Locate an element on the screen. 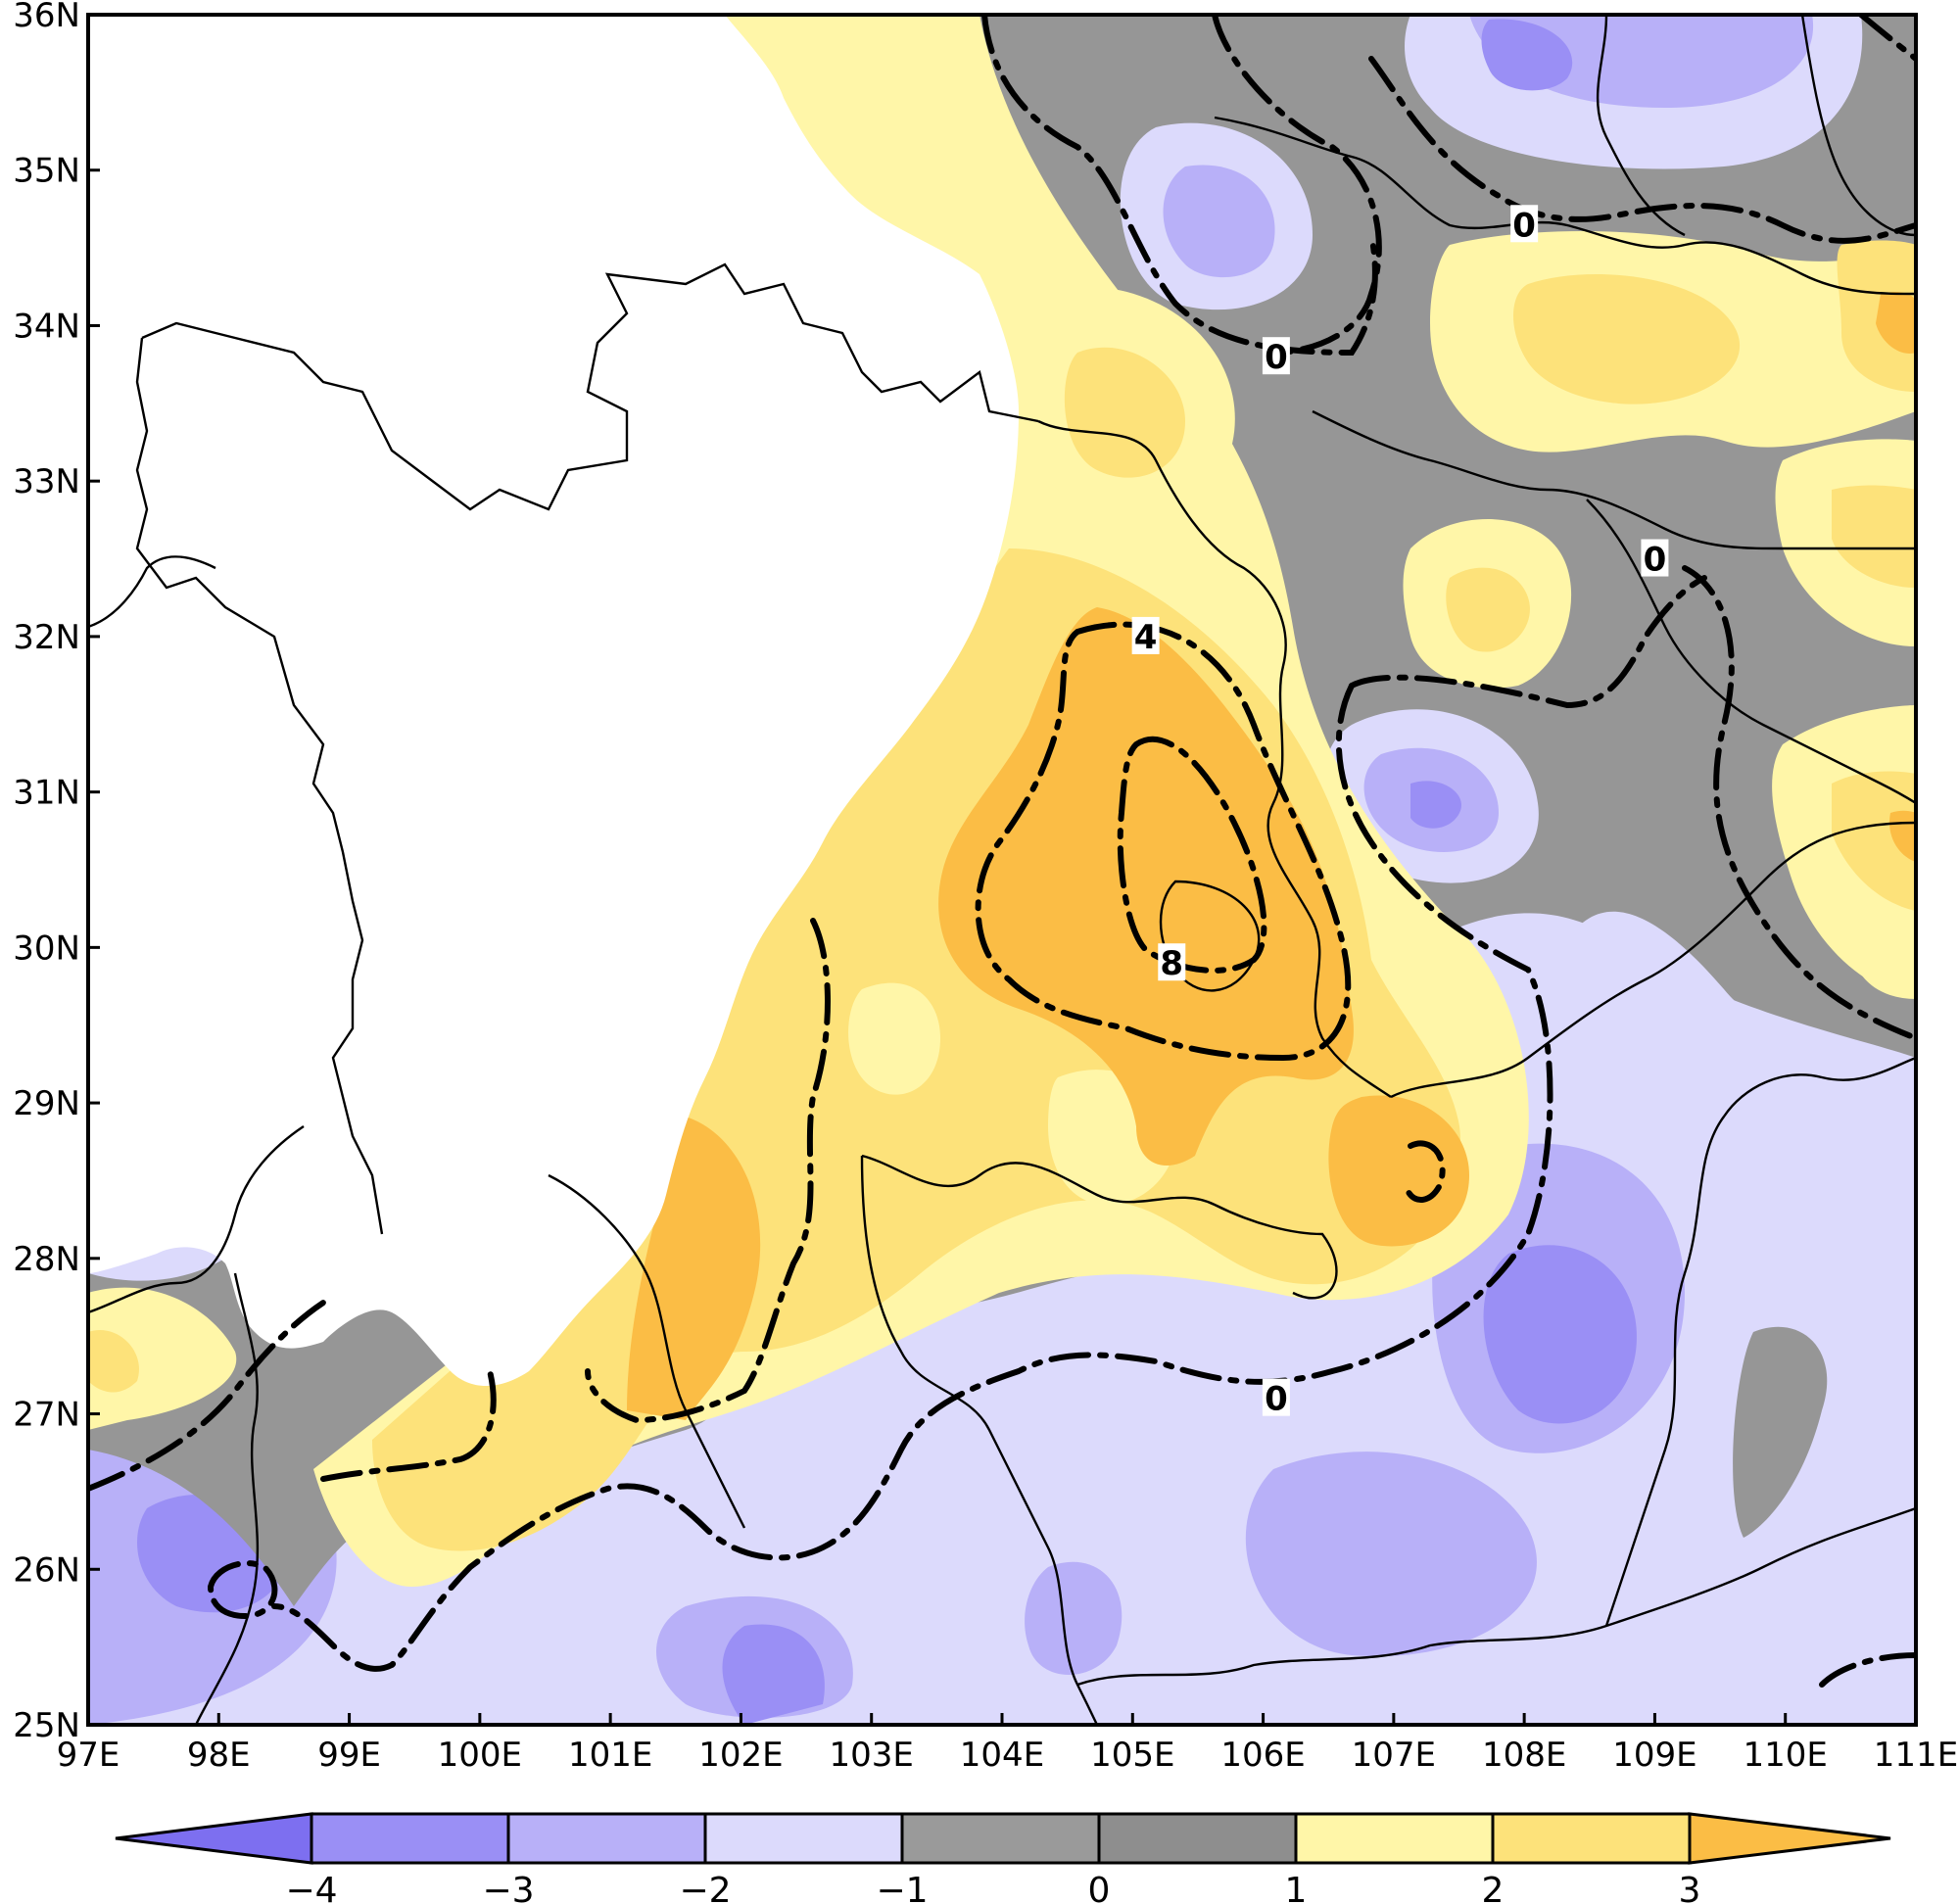 Image resolution: width=1959 pixels, height=1904 pixels. field-neg3-southeast is located at coordinates (1560, 1334).